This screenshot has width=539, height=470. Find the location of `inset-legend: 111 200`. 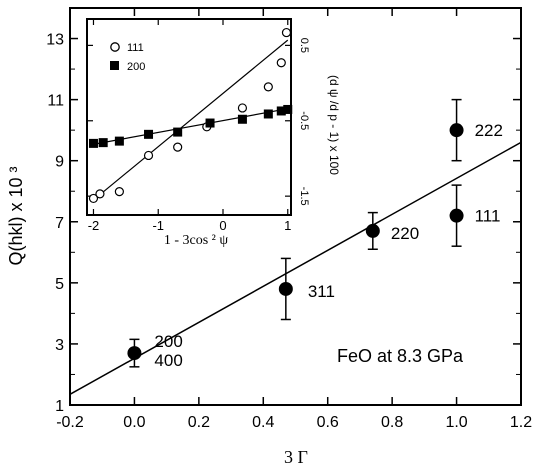

inset-legend: 111 200 is located at coordinates (127, 57).